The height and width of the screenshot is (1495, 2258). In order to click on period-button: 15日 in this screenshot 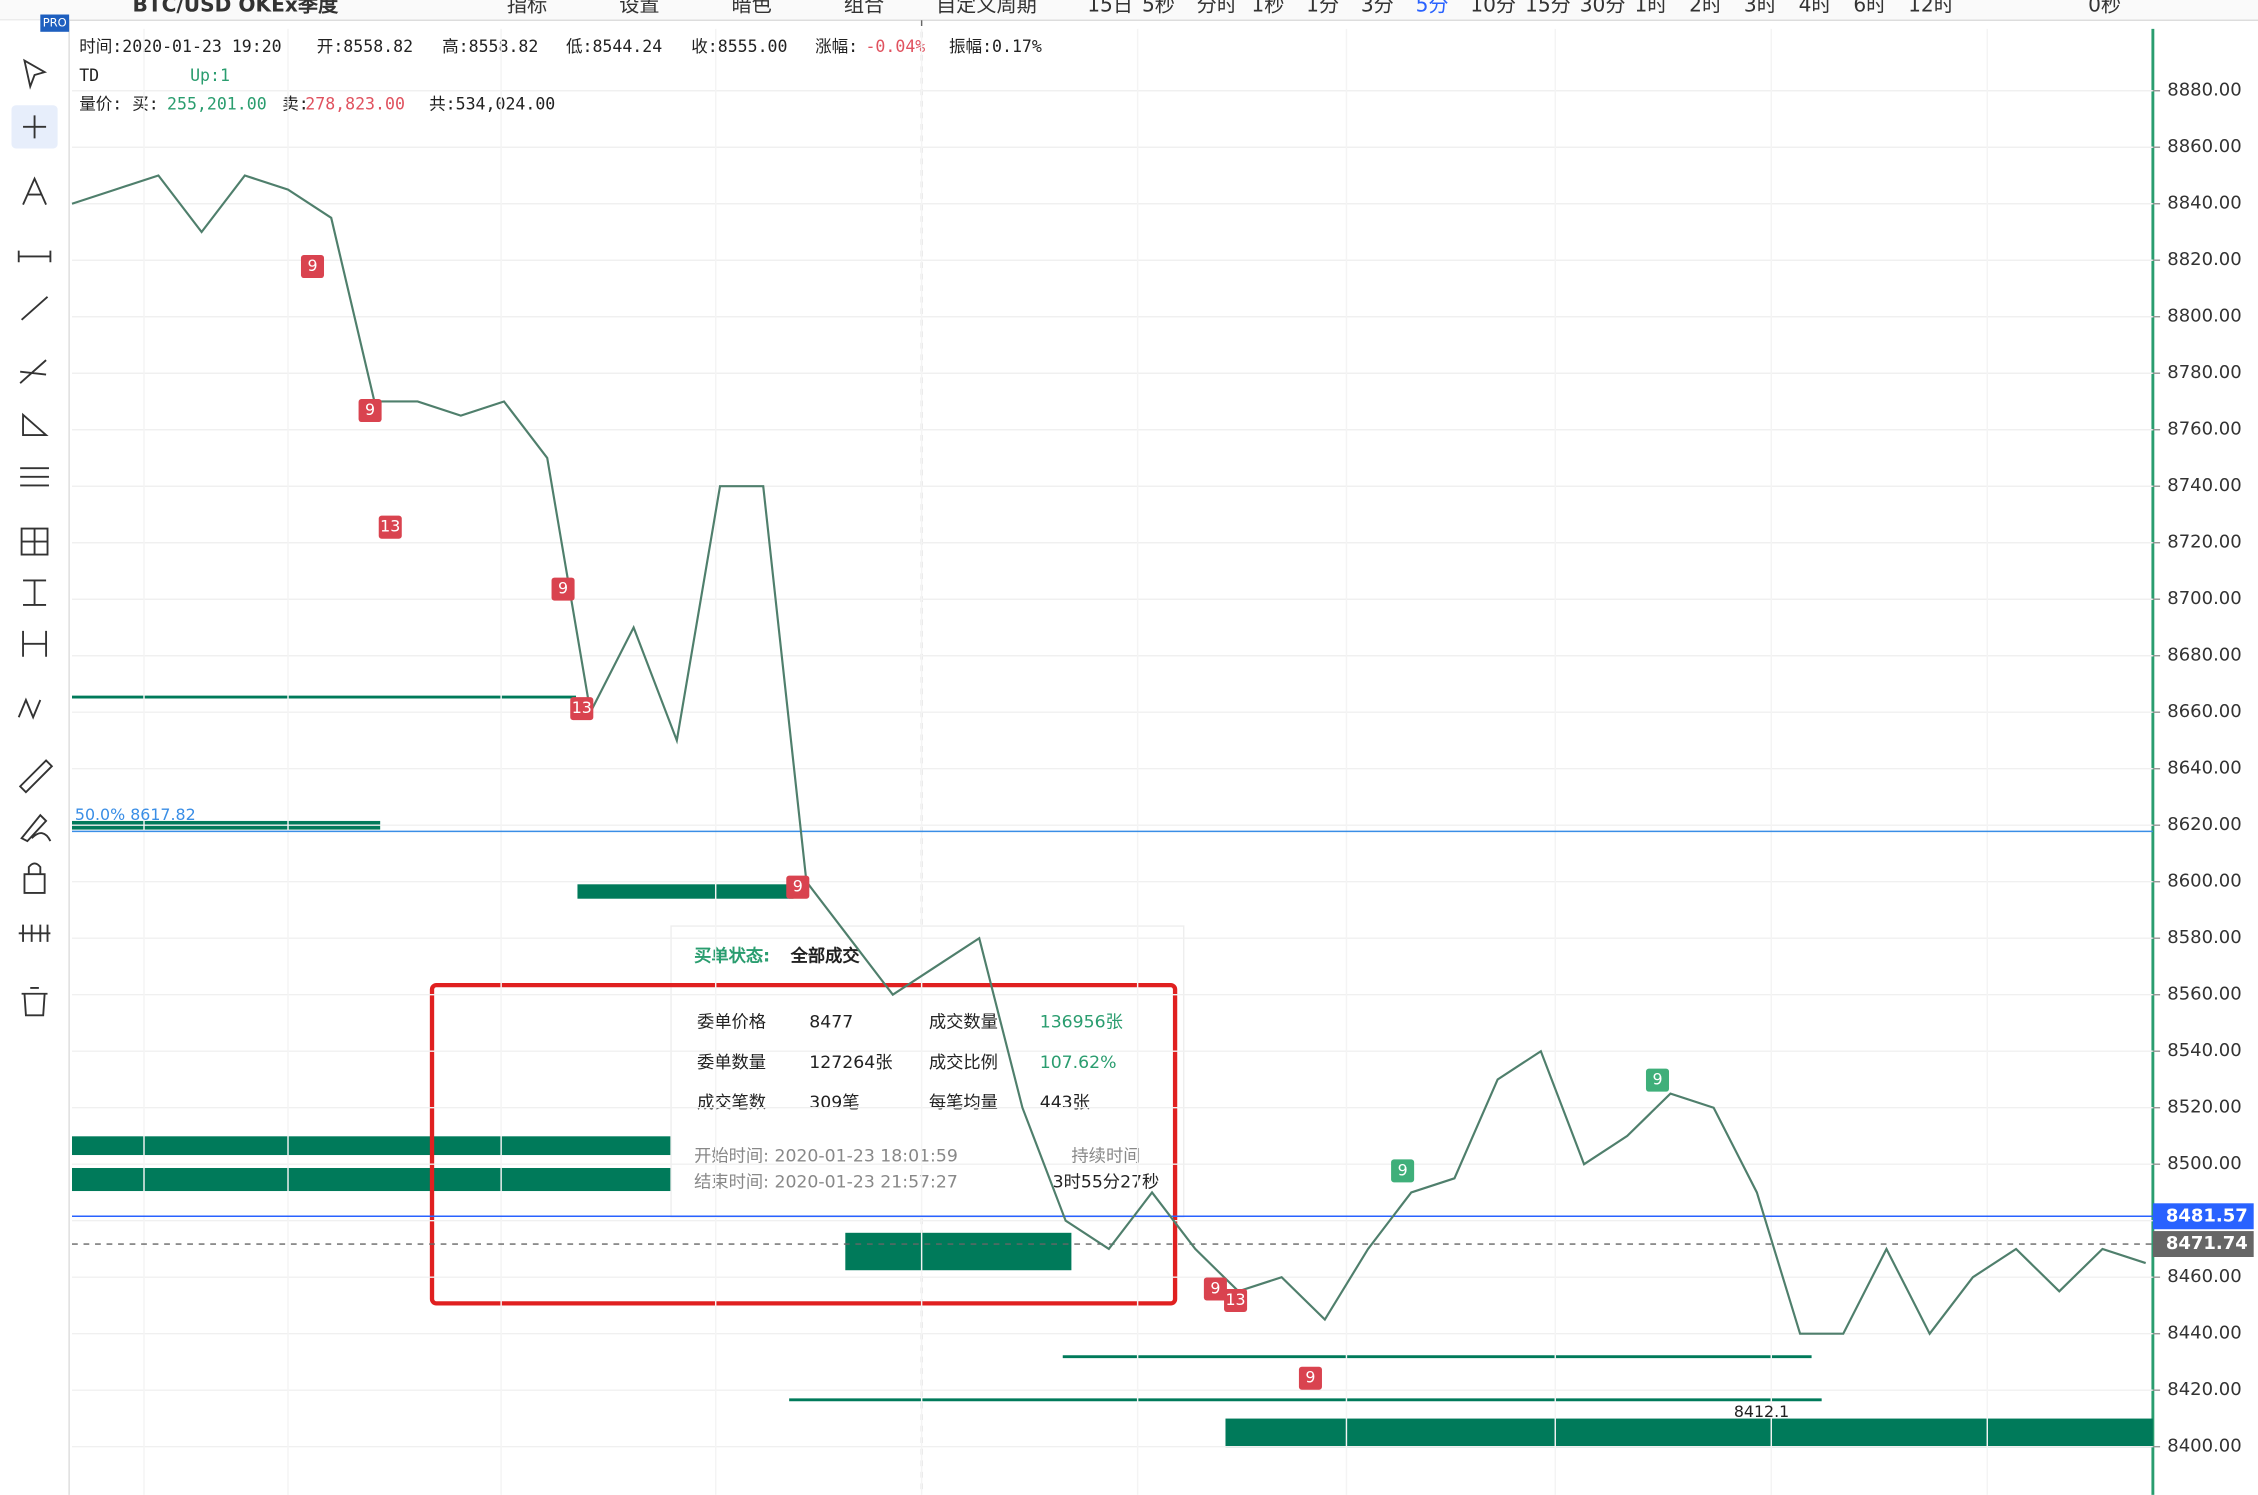, I will do `click(1110, 8)`.